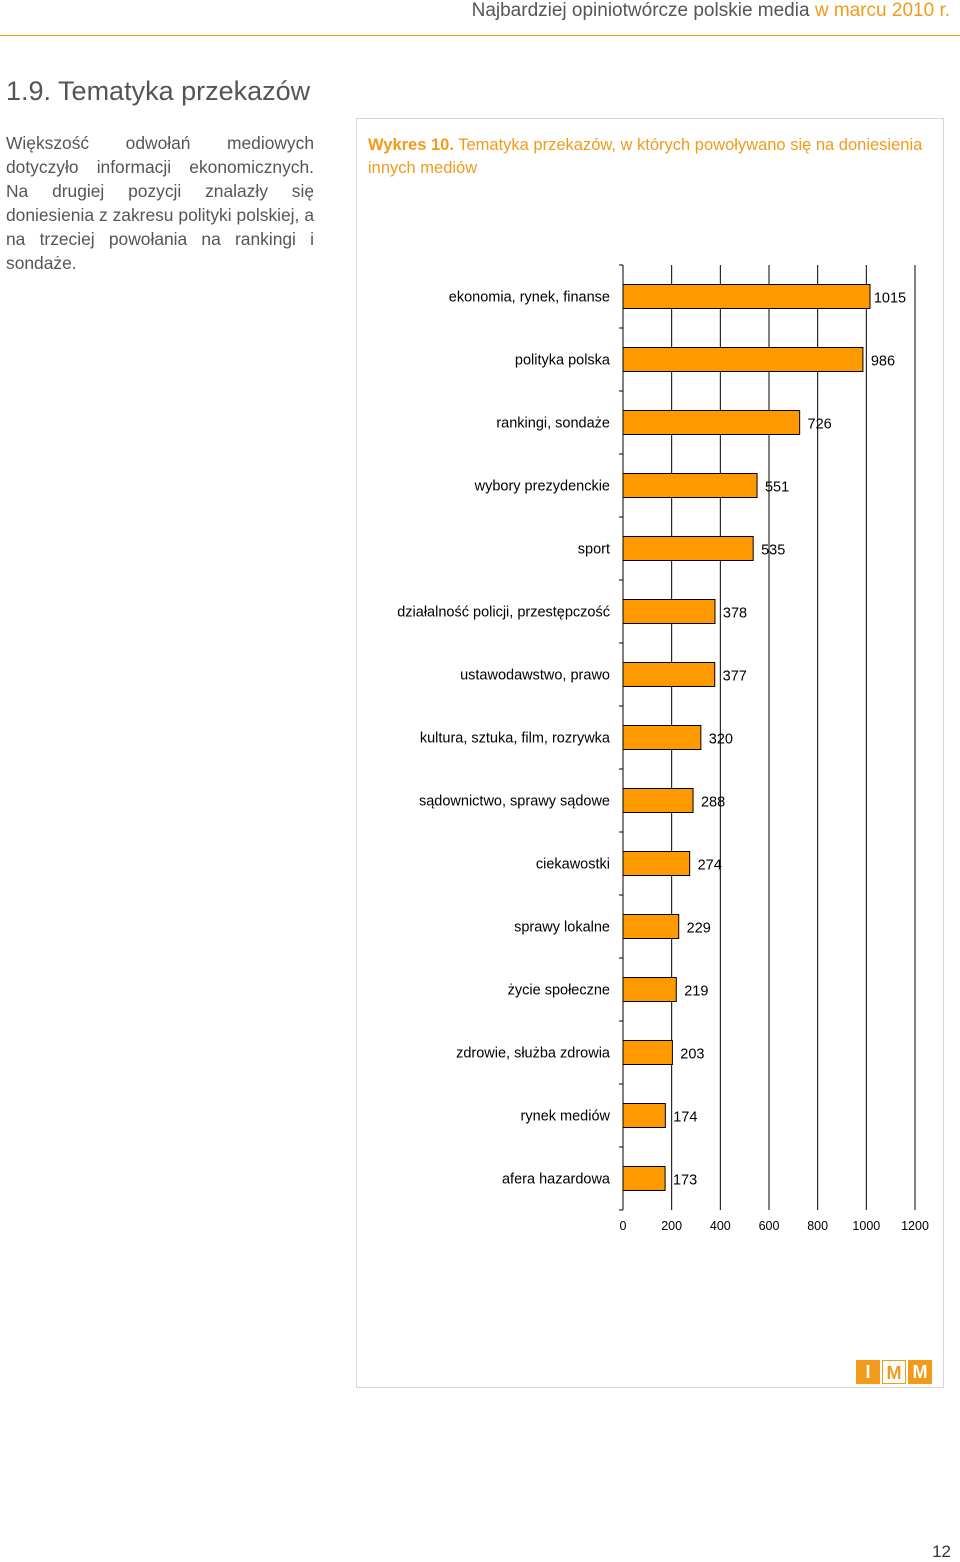  I want to click on category-label: działalność policji, przestępczość, so click(503, 613).